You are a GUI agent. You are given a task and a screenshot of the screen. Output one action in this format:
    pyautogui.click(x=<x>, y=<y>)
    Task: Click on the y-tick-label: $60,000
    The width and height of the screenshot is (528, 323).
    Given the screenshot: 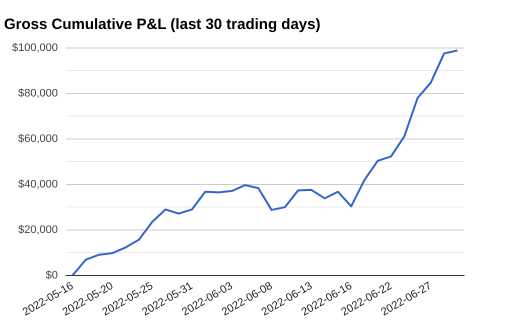 What is the action you would take?
    pyautogui.click(x=38, y=139)
    